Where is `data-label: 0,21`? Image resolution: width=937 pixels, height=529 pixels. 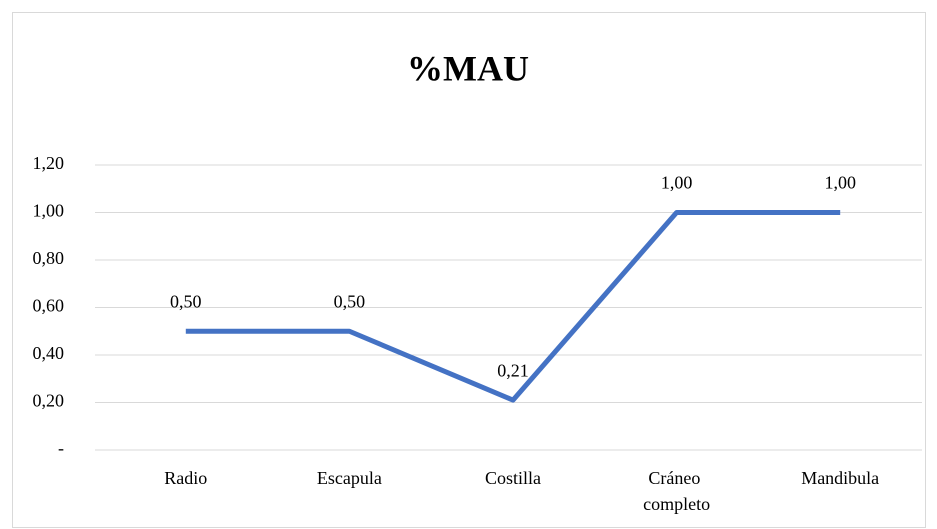 data-label: 0,21 is located at coordinates (513, 370).